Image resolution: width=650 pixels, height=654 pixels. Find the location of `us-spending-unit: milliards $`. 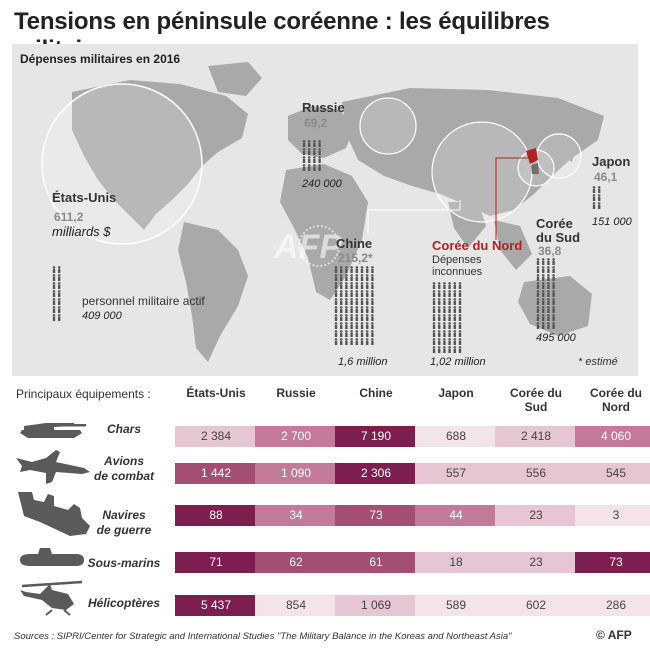

us-spending-unit: milliards $ is located at coordinates (81, 231).